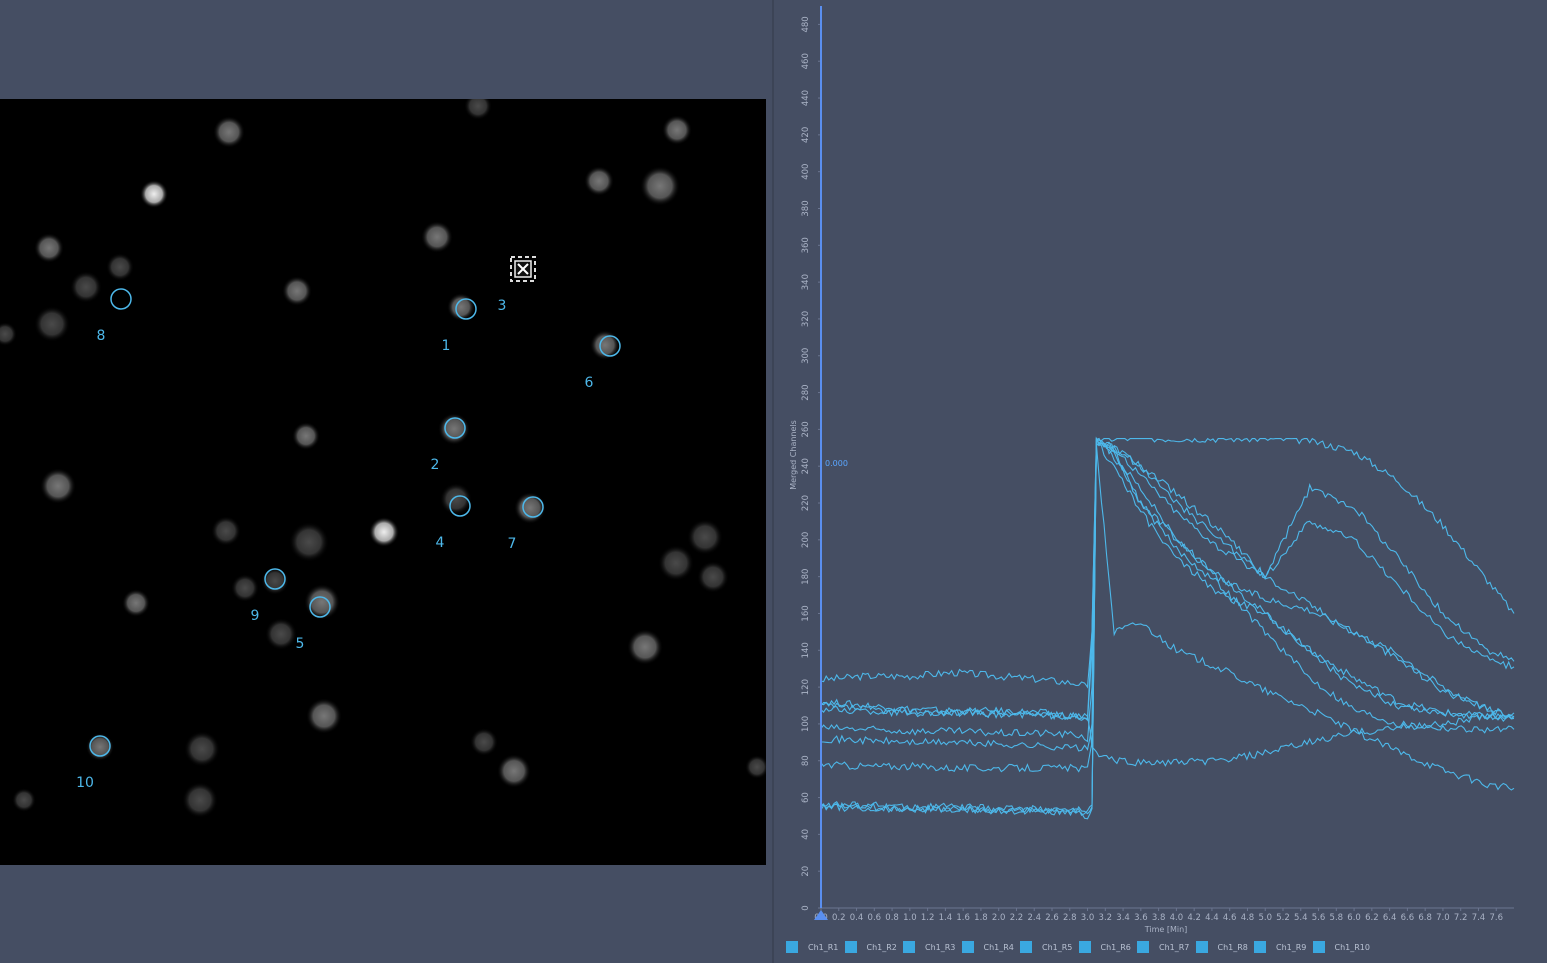  I want to click on legend-label: Ch1_R8, so click(1232, 947).